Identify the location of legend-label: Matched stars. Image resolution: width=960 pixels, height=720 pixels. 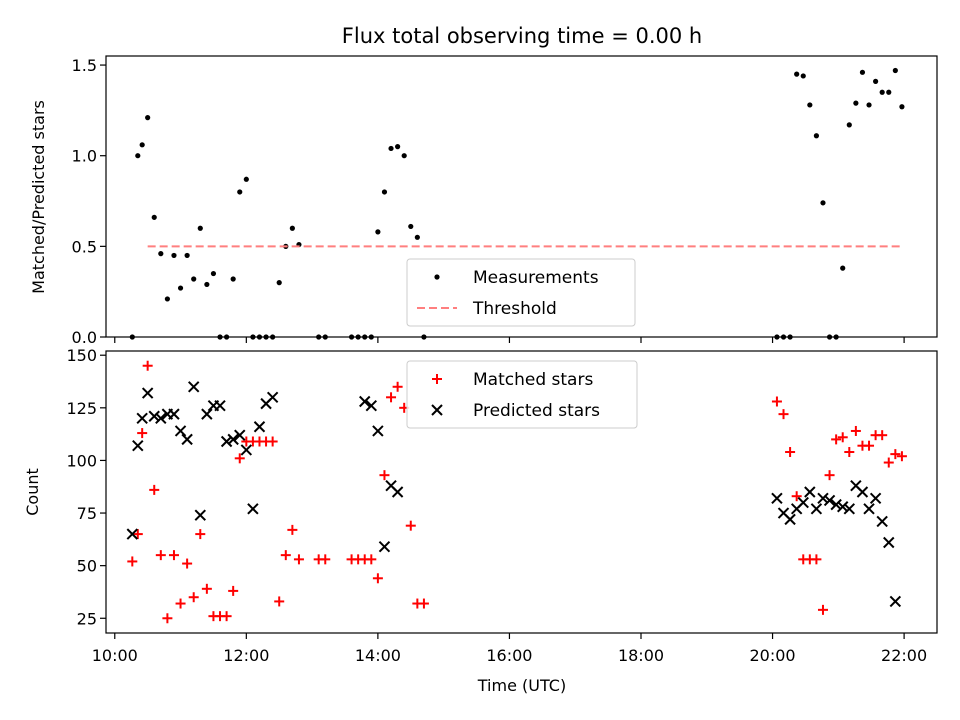
(533, 380).